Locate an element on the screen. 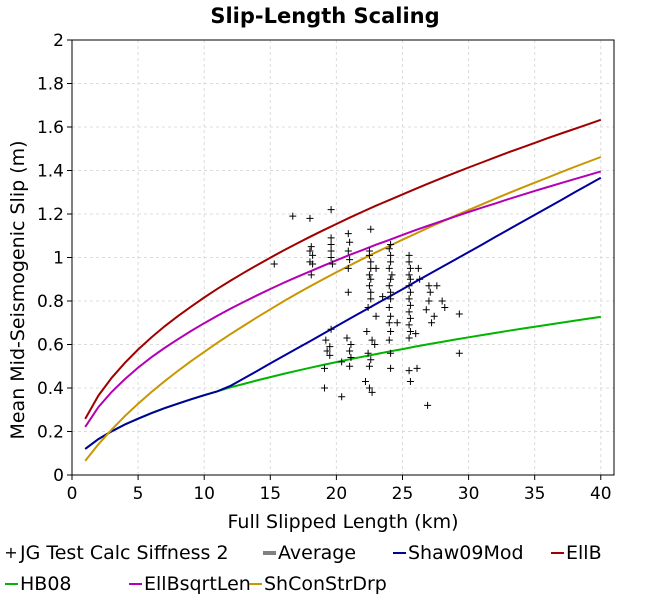 The image size is (650, 600). y-tick-label: 2 is located at coordinates (58, 41).